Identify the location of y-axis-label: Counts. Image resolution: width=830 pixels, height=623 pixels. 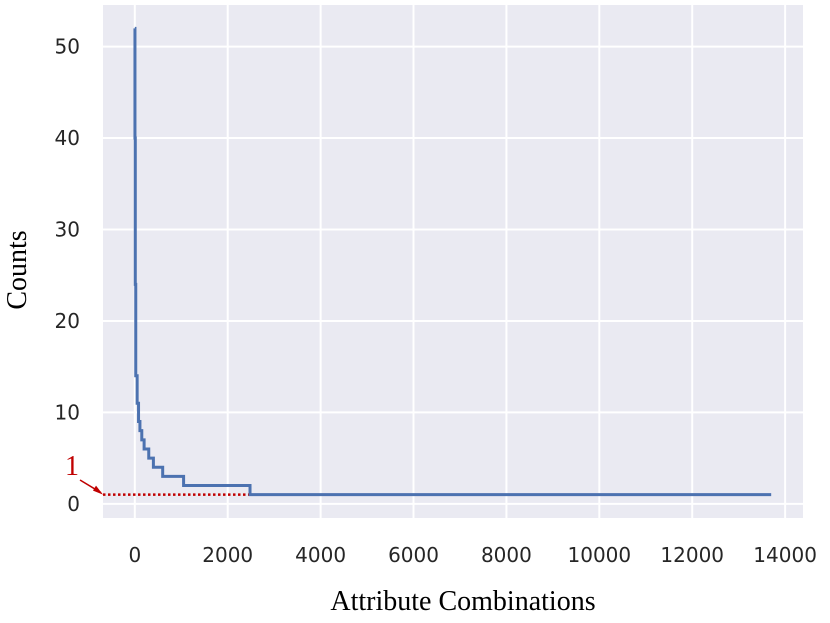
(17, 269).